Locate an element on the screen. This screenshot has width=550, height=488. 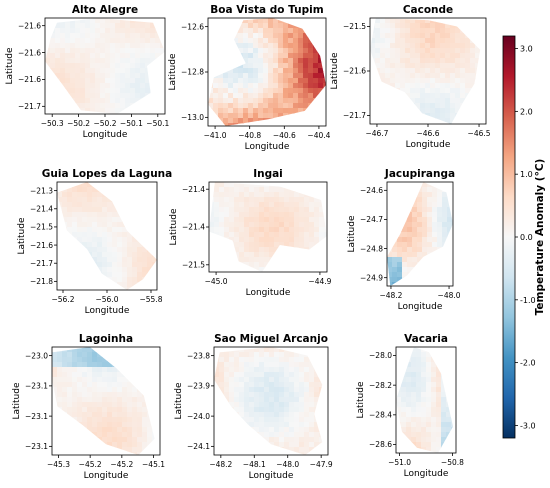
panel-title: Lagoinha is located at coordinates (106, 339).